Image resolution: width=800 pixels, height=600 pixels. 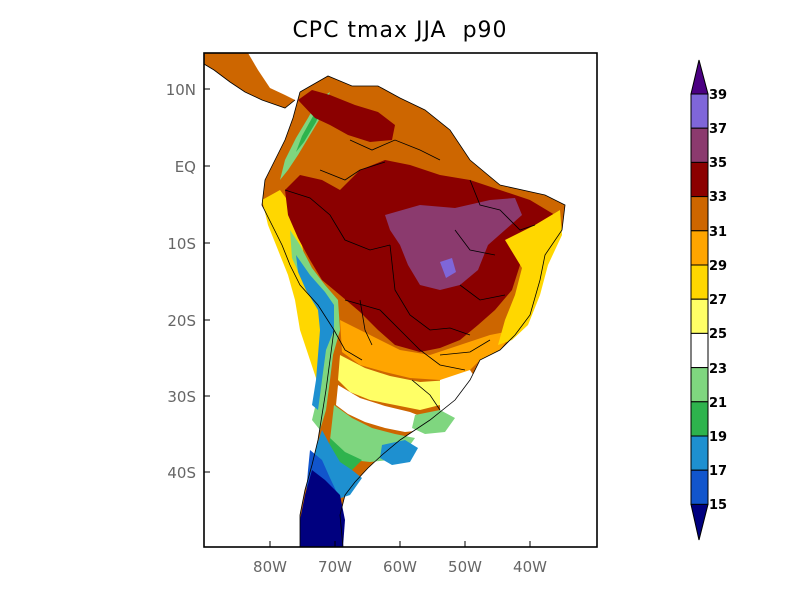 What do you see at coordinates (718, 95) in the screenshot?
I see `colorbar-label-39: 39` at bounding box center [718, 95].